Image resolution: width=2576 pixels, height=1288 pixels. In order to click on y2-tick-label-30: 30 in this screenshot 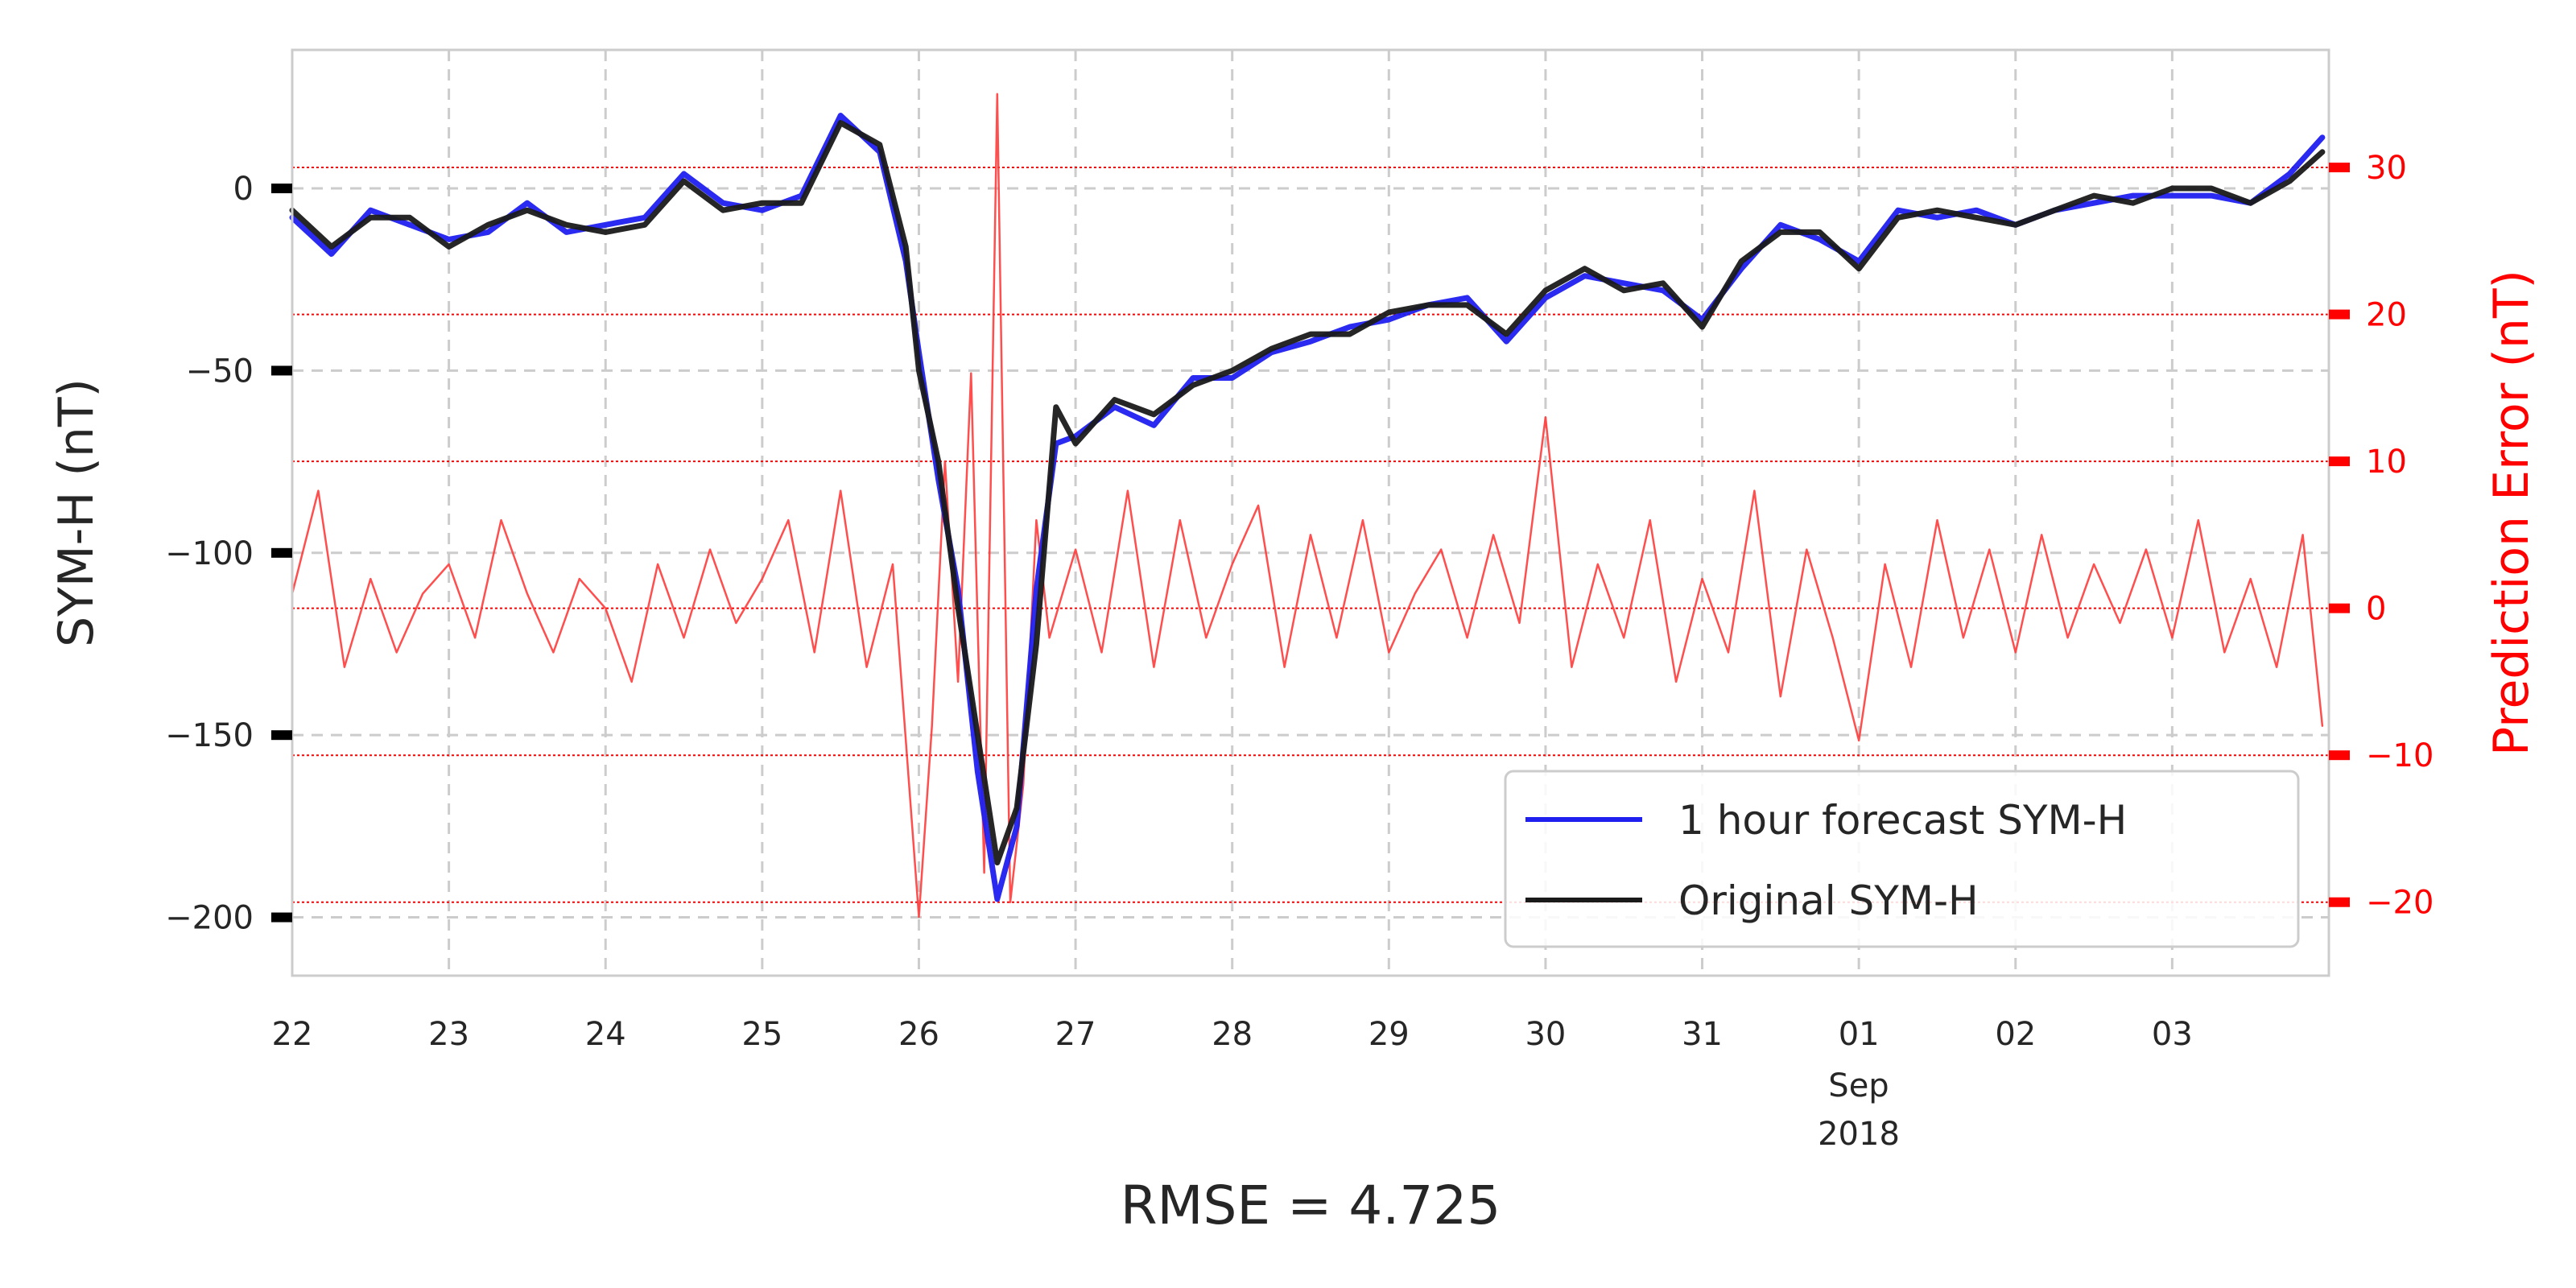, I will do `click(2386, 168)`.